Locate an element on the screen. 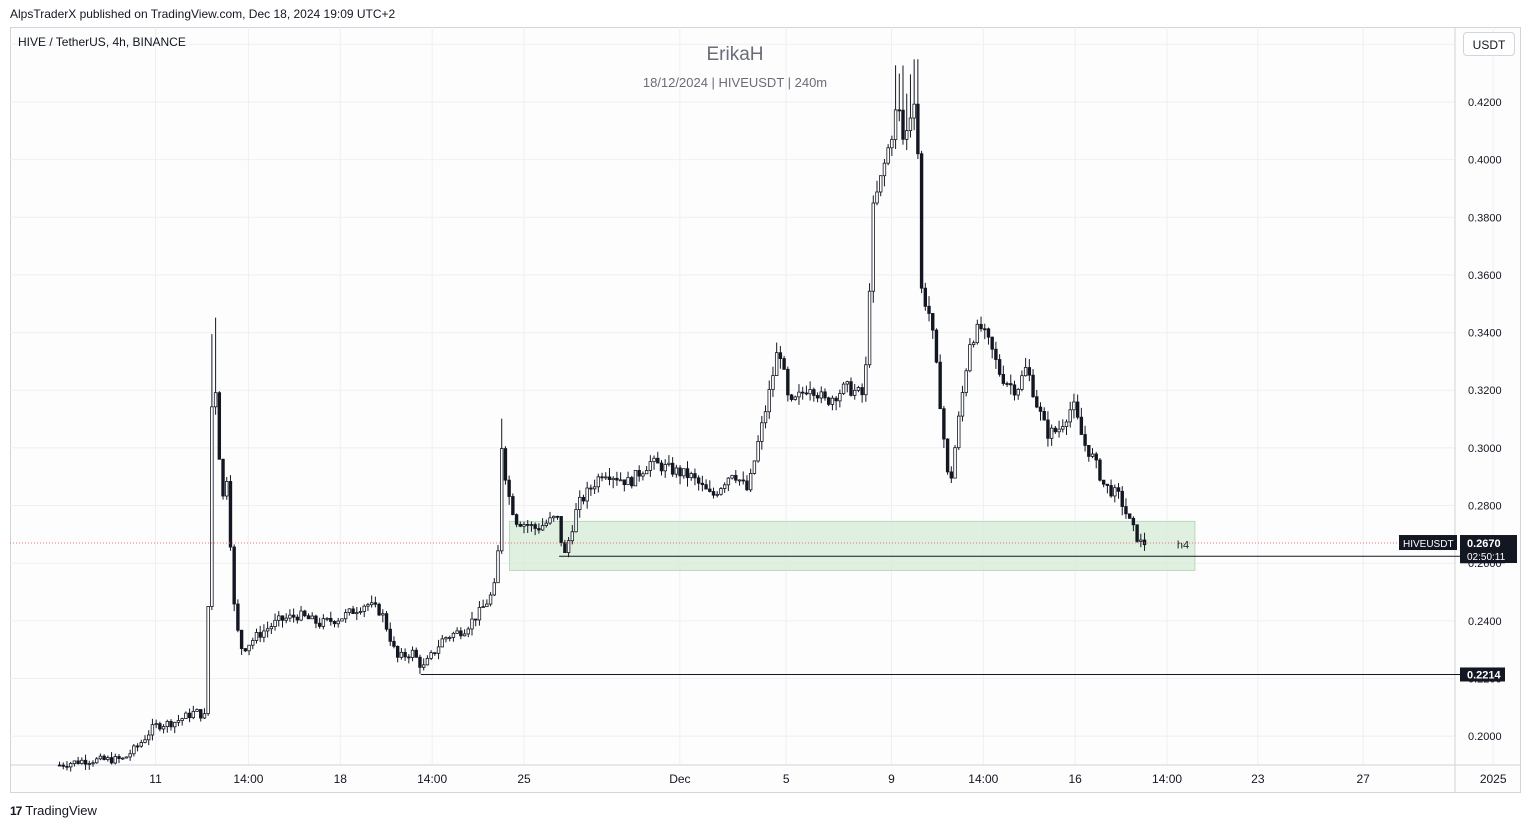 This screenshot has height=829, width=1531. time-tick-label: Dec is located at coordinates (679, 779).